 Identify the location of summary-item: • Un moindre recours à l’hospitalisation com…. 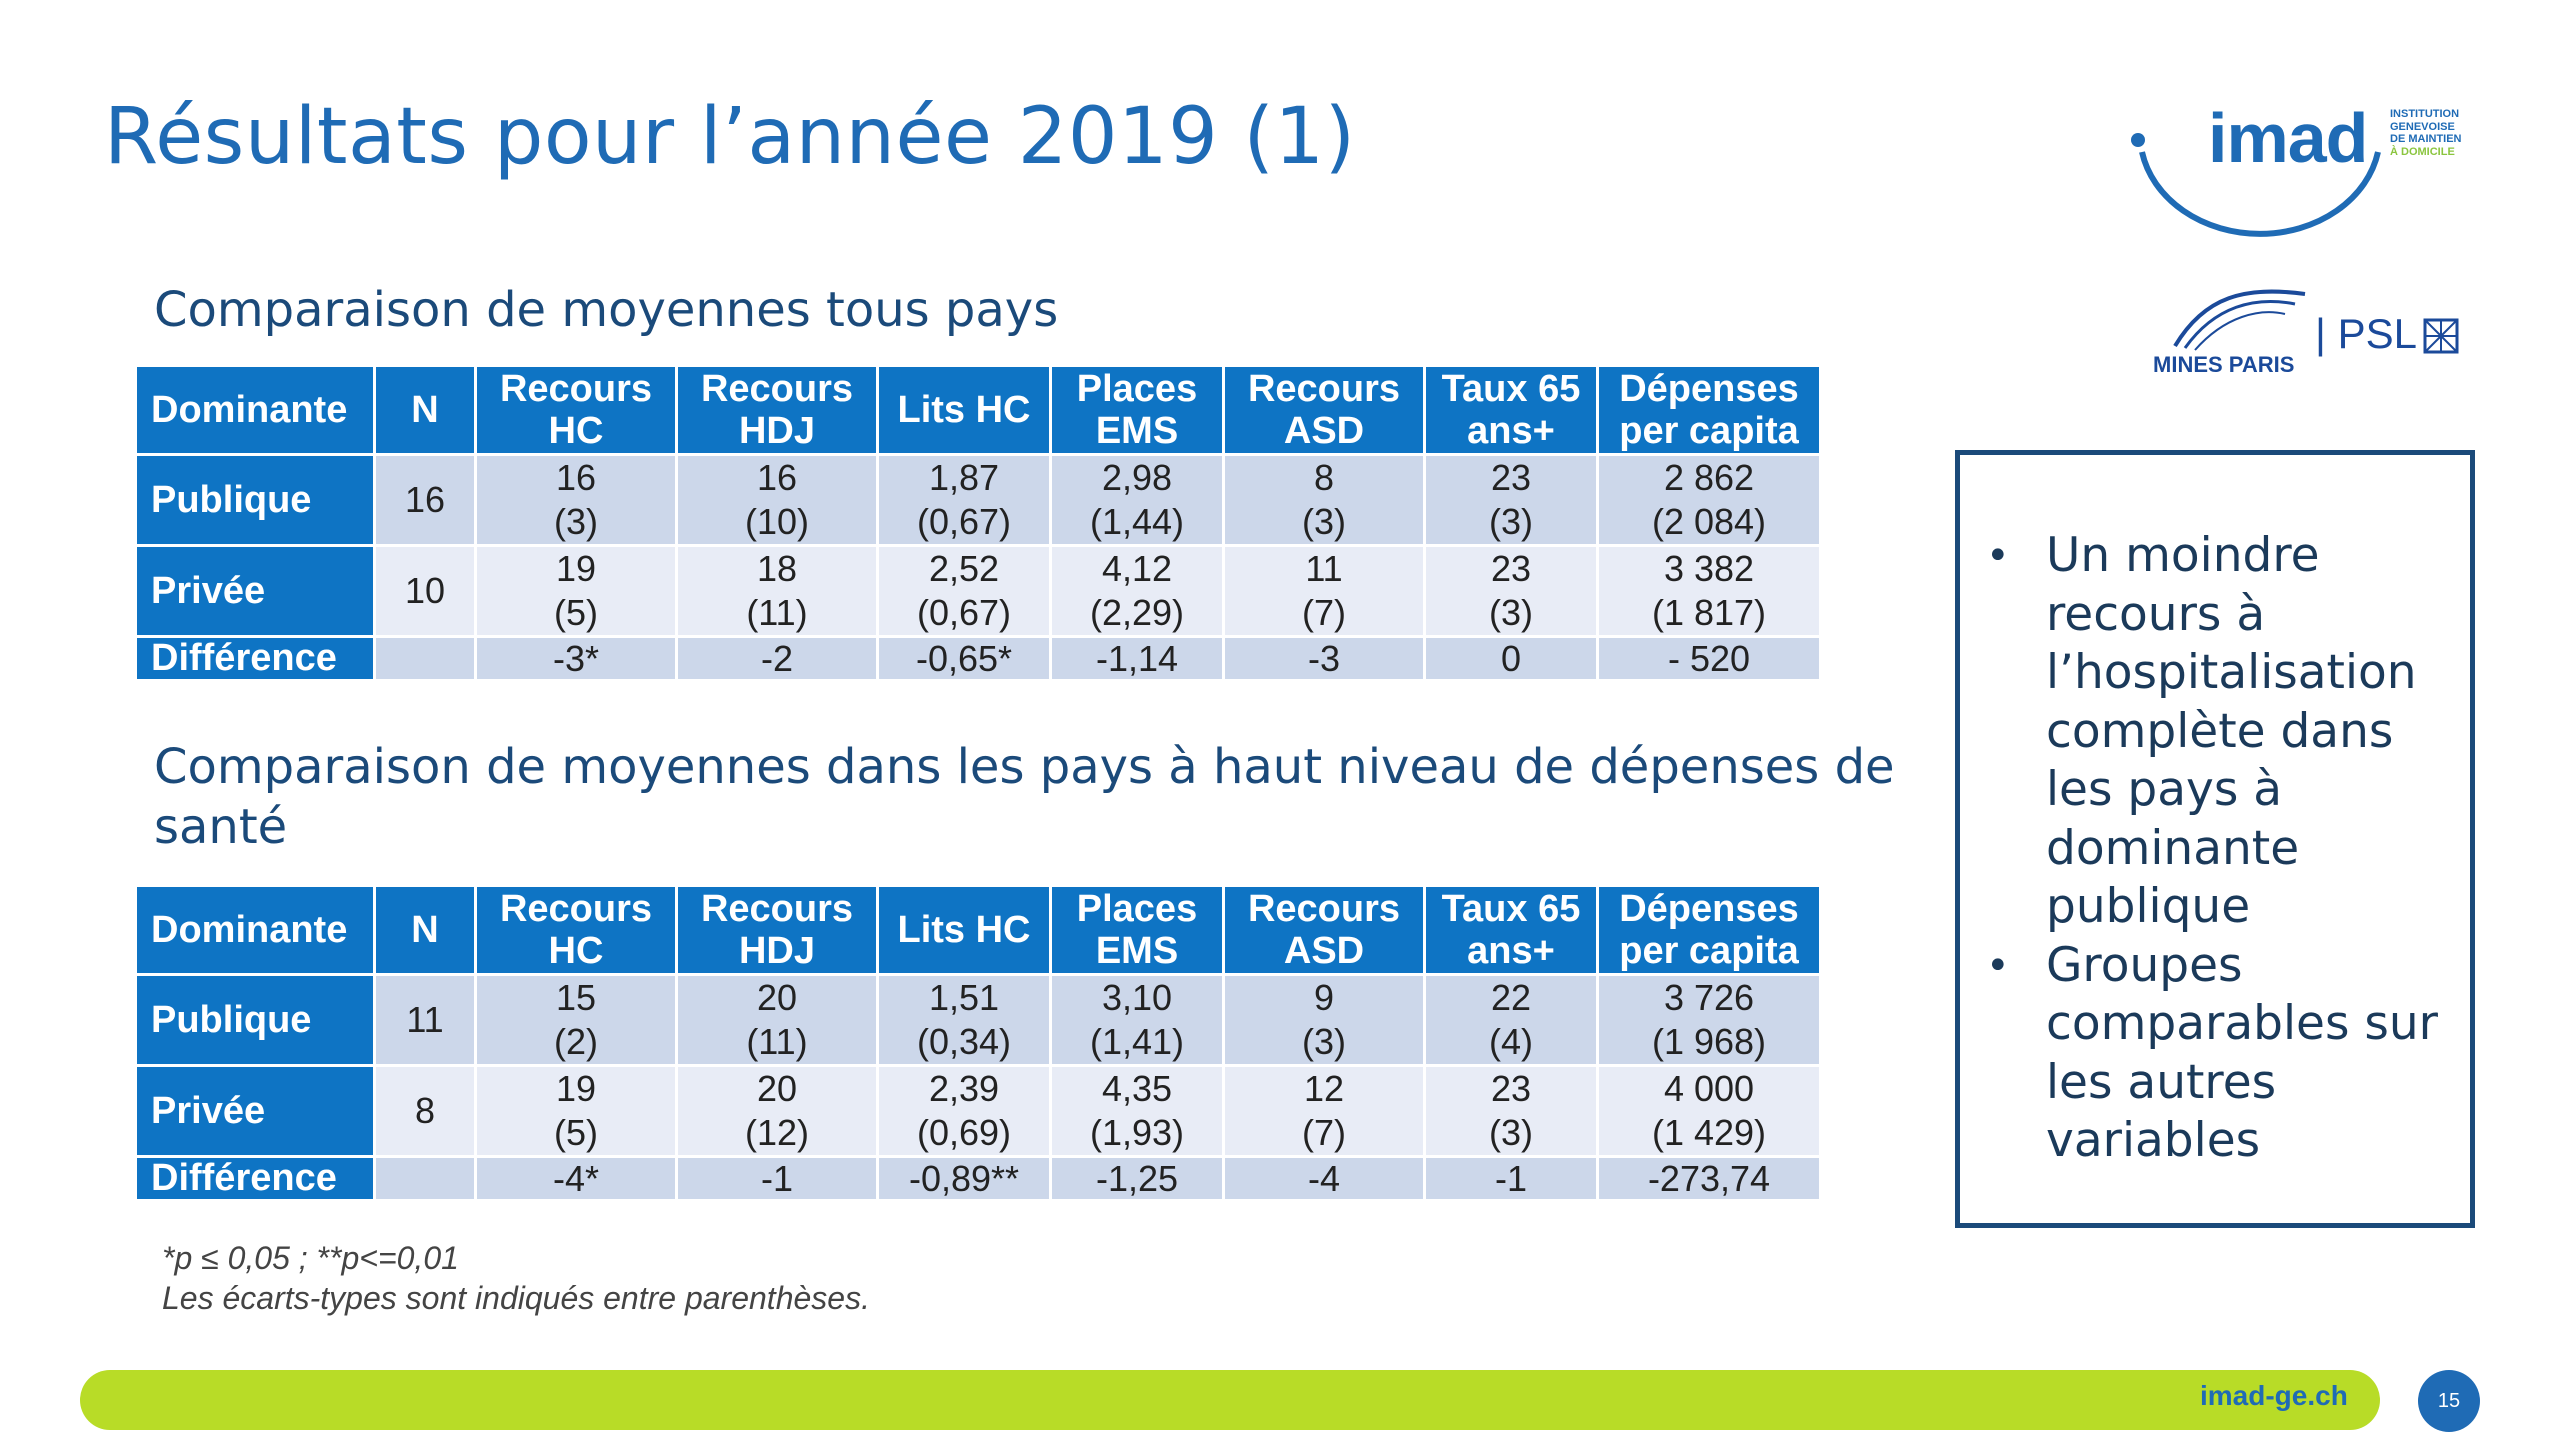
(2201, 731).